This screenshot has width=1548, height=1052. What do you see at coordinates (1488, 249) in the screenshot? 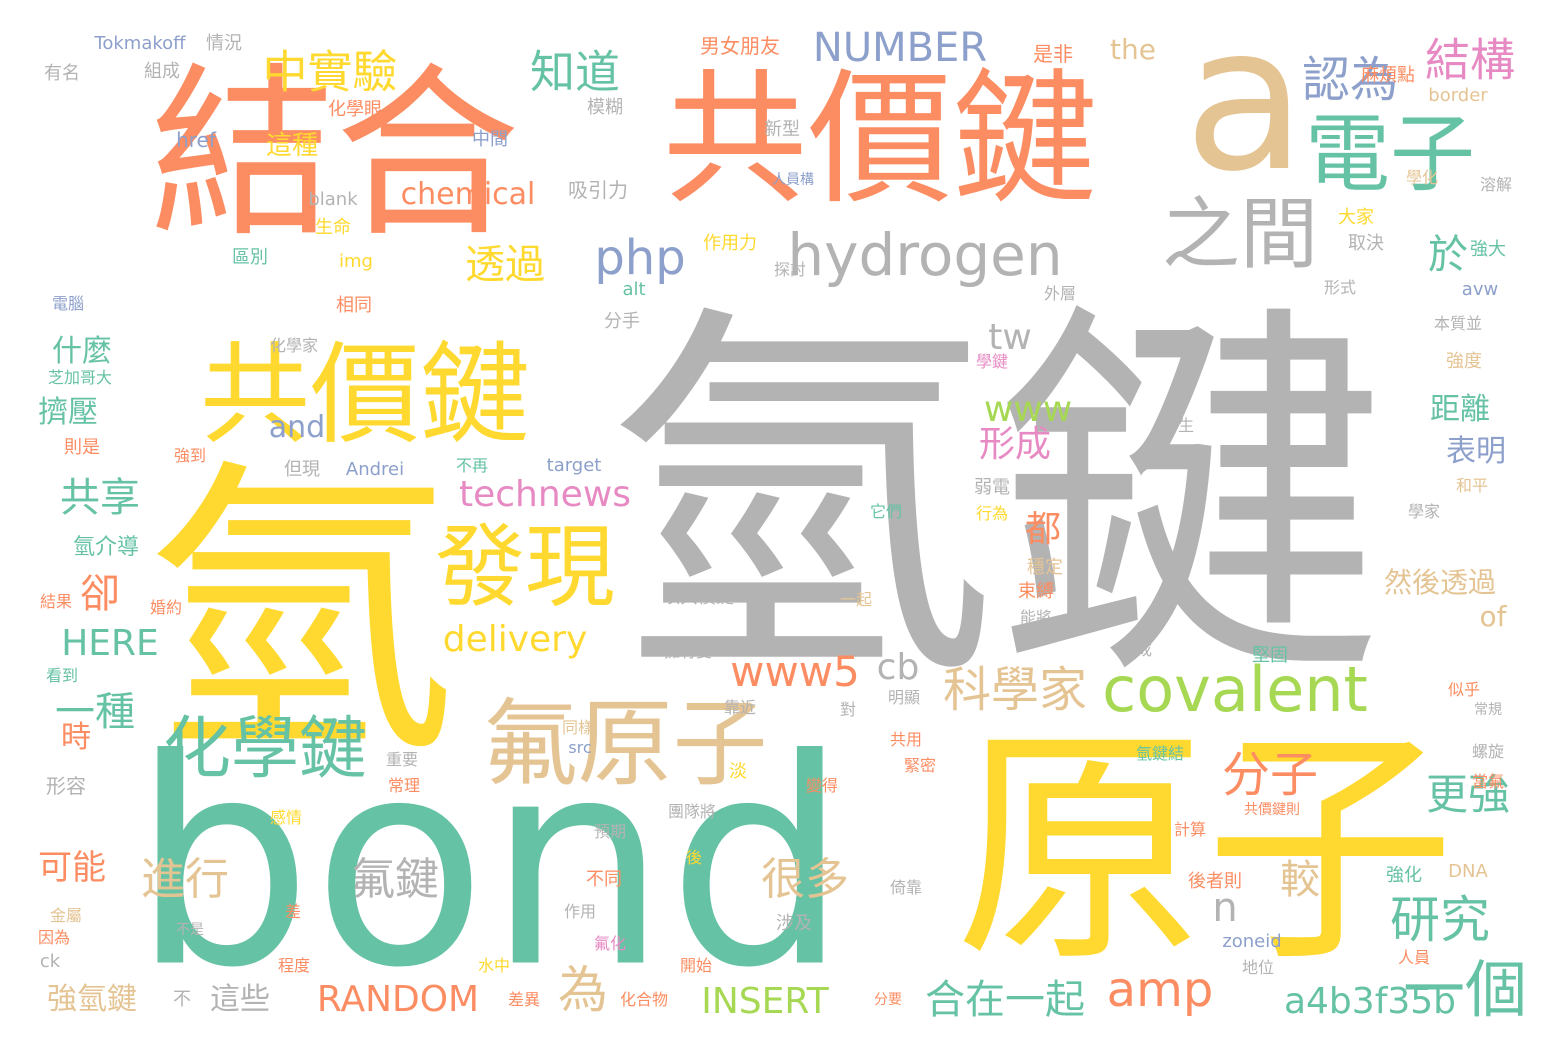
I see `word-powerful: 強大` at bounding box center [1488, 249].